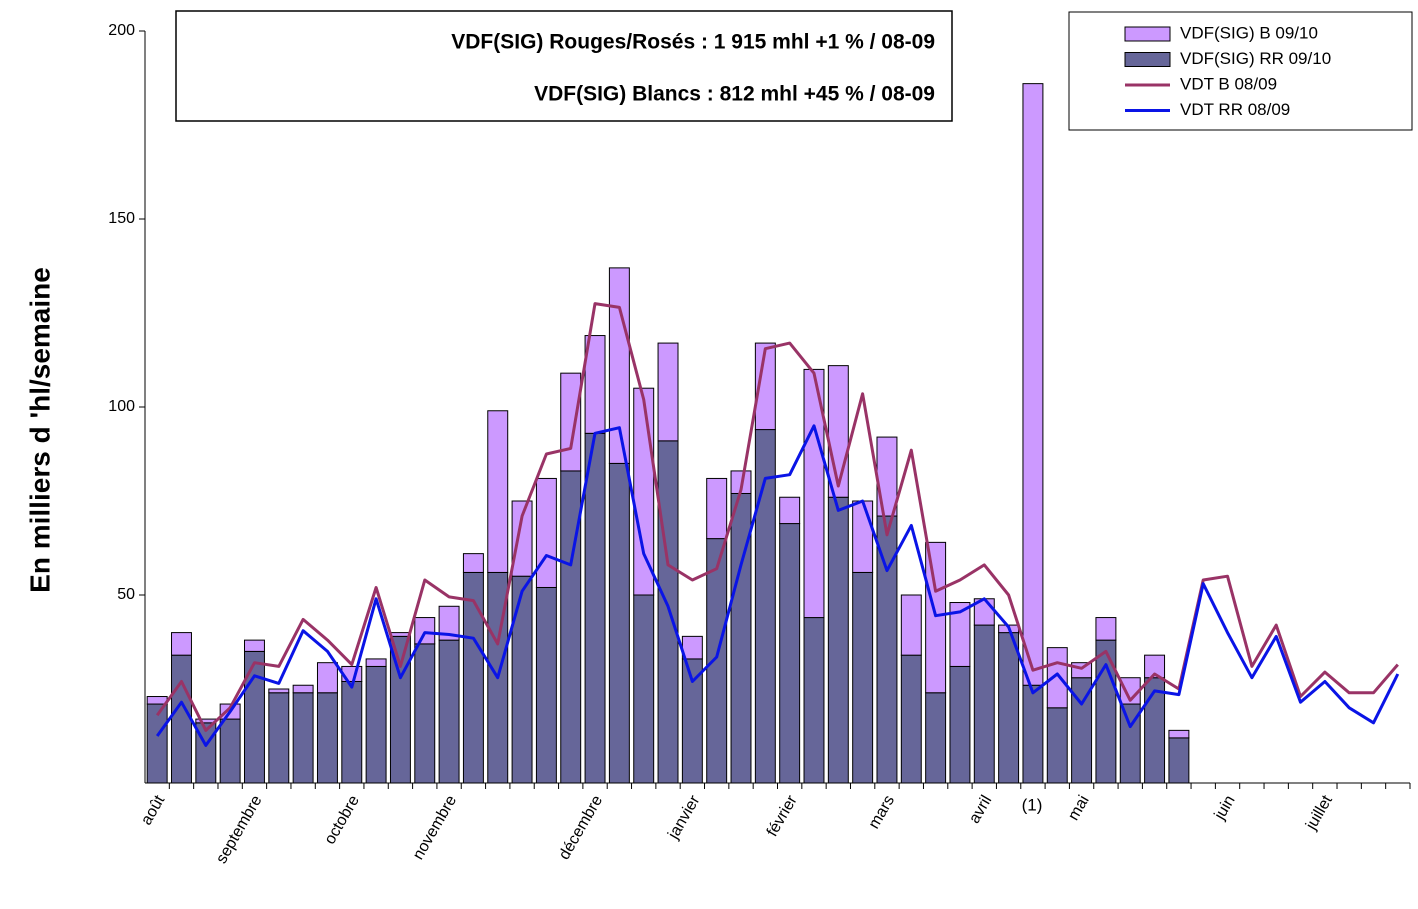 The image size is (1418, 909). What do you see at coordinates (1225, 808) in the screenshot?
I see `x-tick-label: juin` at bounding box center [1225, 808].